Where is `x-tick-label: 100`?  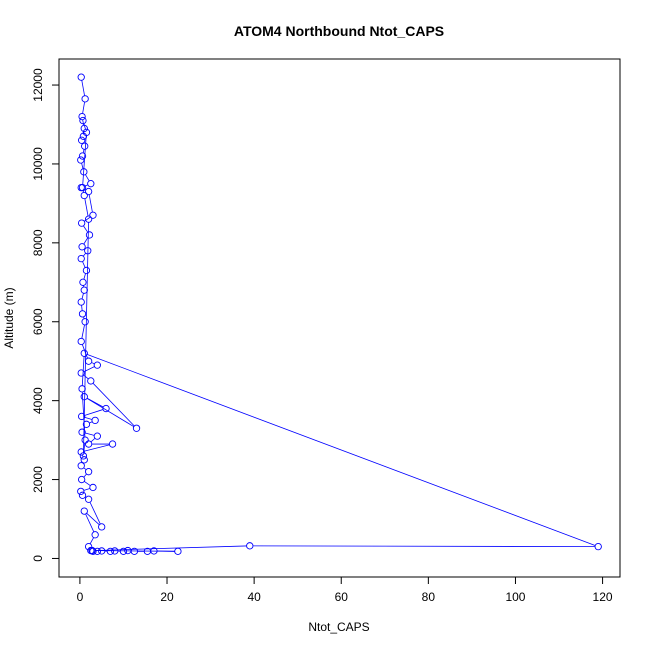
x-tick-label: 100 is located at coordinates (515, 597).